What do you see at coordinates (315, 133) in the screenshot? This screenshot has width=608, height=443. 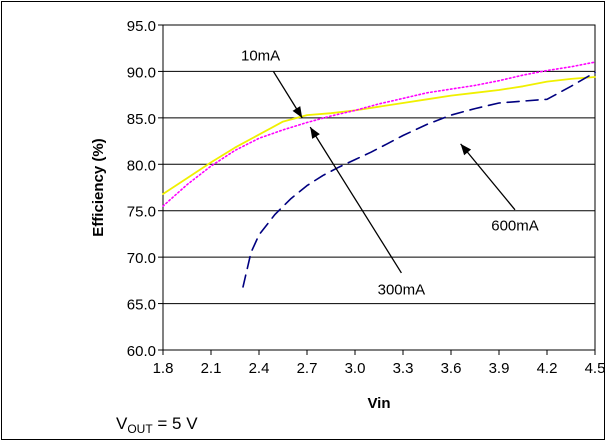 I see `annotation-arrowhead-300ma` at bounding box center [315, 133].